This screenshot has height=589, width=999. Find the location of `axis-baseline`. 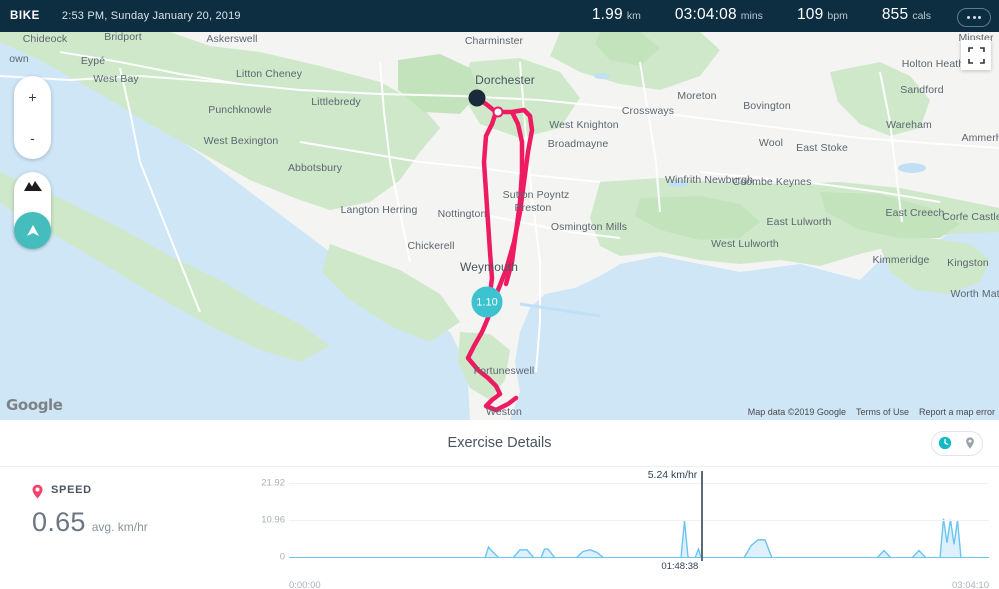

axis-baseline is located at coordinates (639, 557).